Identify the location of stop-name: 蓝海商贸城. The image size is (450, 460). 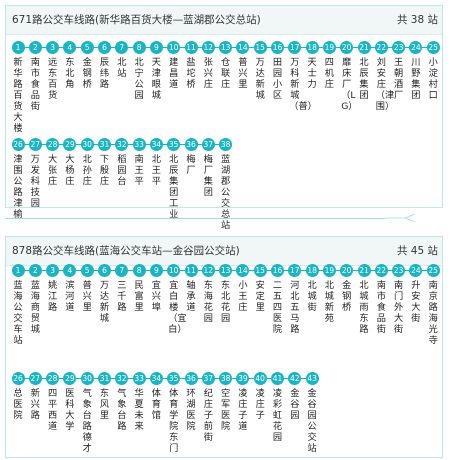
(35, 307).